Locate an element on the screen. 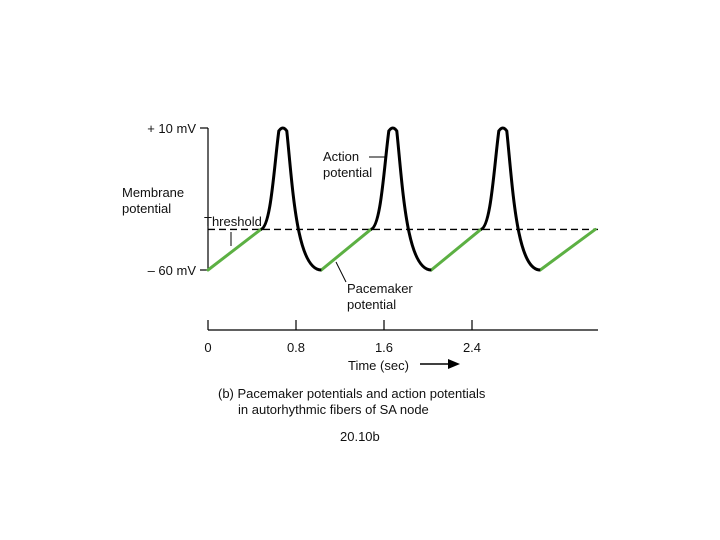 Image resolution: width=720 pixels, height=540 pixels. action-potential-label-line-2: potential is located at coordinates (347, 172).